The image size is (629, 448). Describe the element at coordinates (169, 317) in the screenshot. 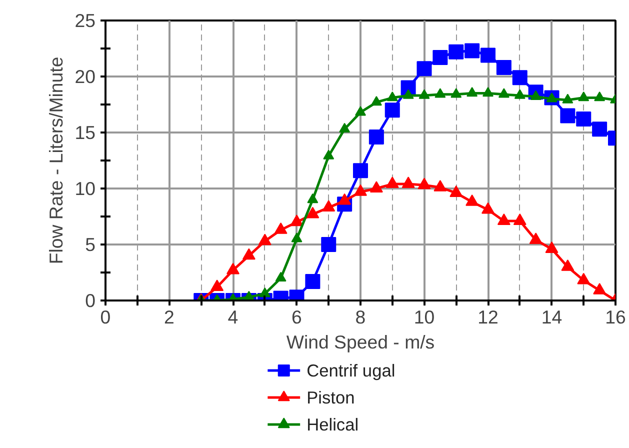

I see `x-tick-label: 2` at that location.